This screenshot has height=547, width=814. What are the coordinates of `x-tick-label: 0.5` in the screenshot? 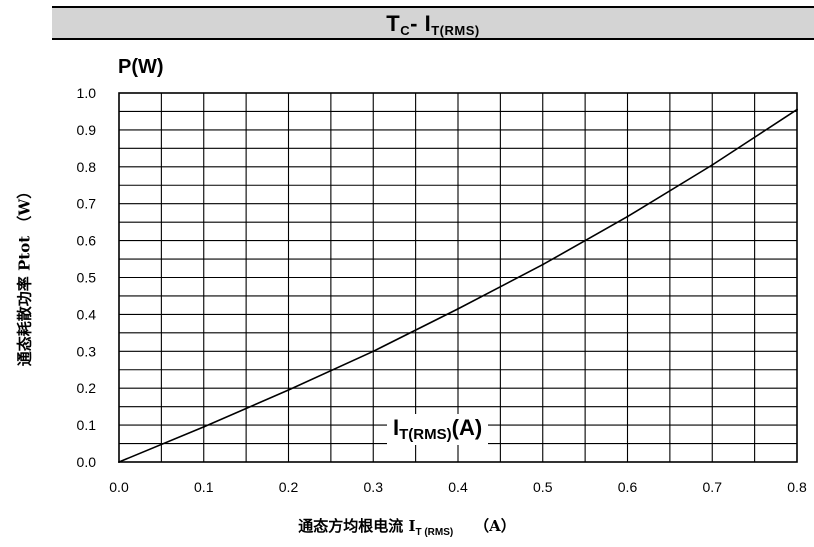 It's located at (543, 487).